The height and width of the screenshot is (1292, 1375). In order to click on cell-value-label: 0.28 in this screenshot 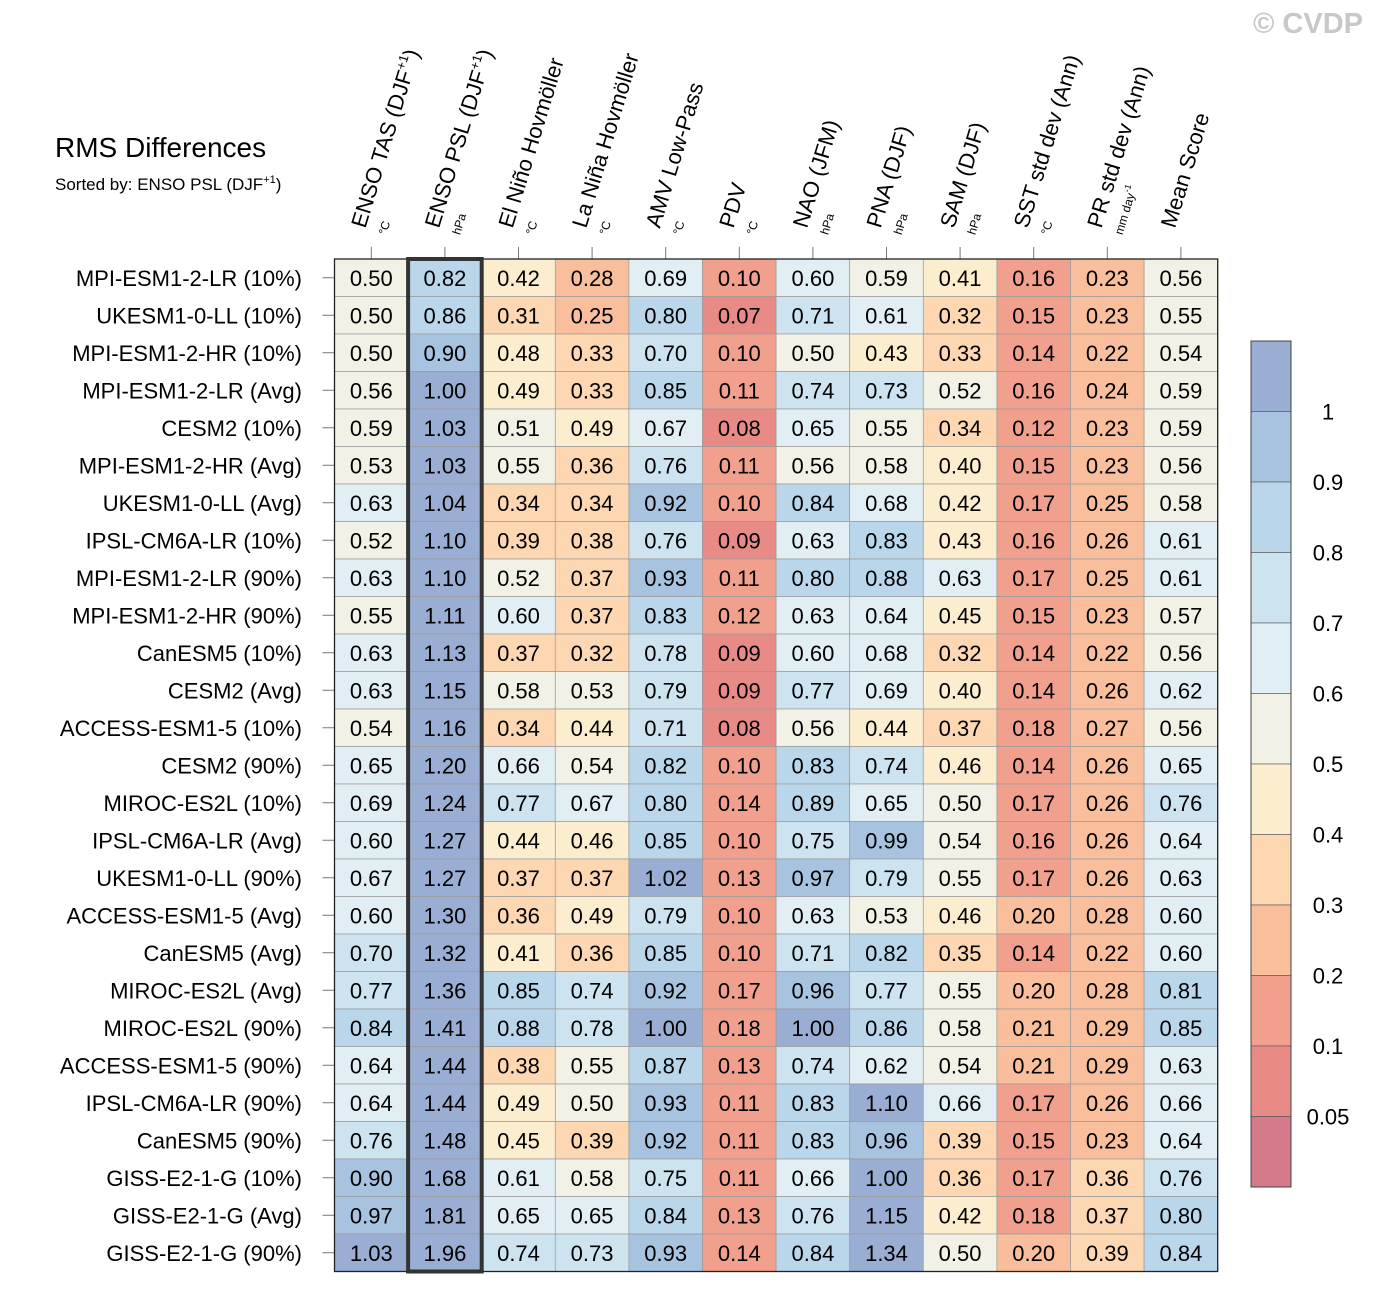, I will do `click(1107, 990)`.